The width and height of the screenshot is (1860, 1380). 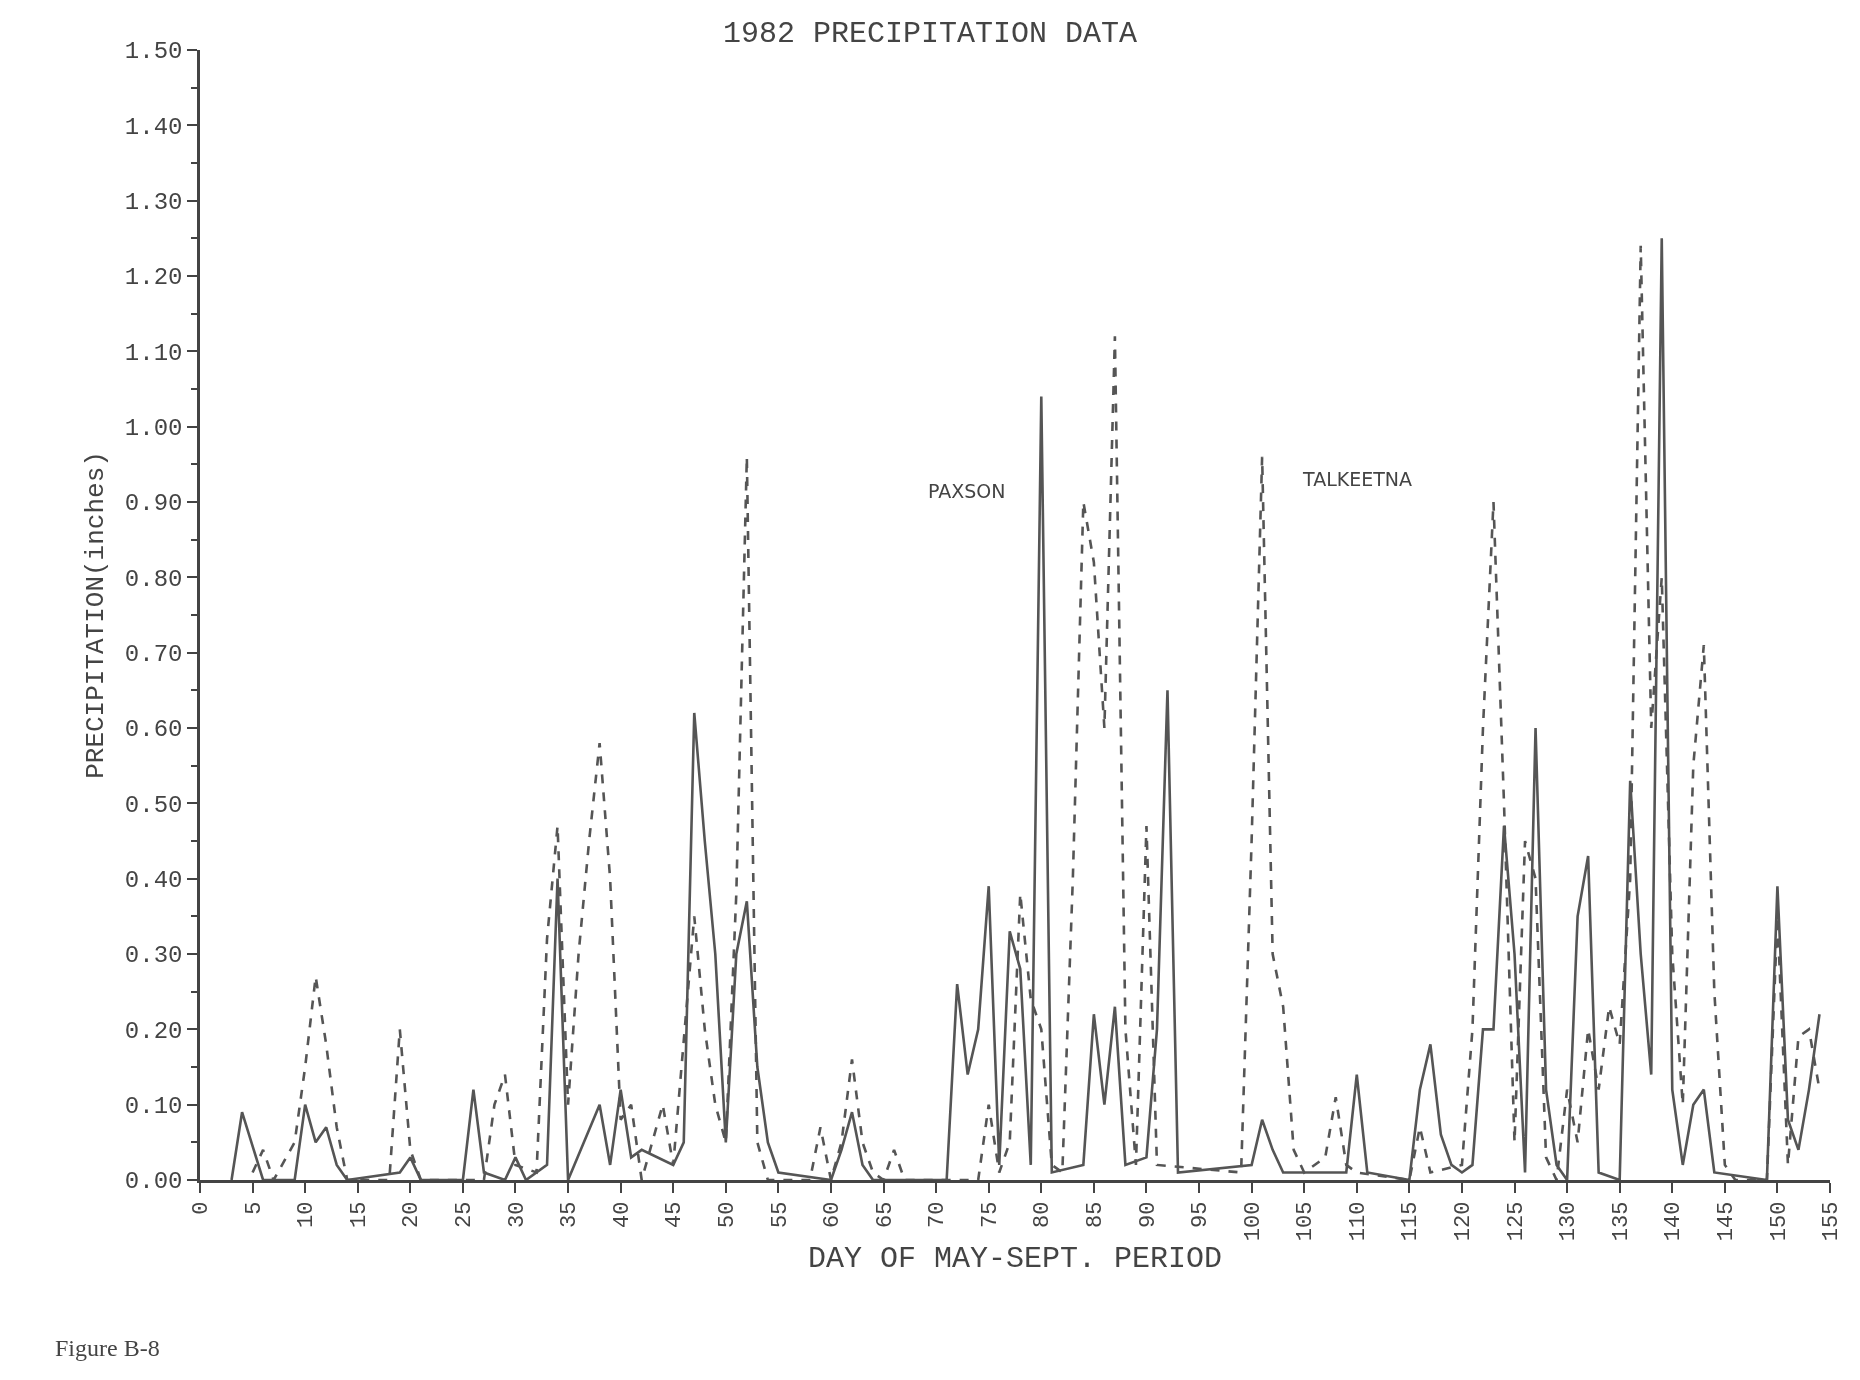 What do you see at coordinates (465, 1214) in the screenshot?
I see `x-tick-label: 25` at bounding box center [465, 1214].